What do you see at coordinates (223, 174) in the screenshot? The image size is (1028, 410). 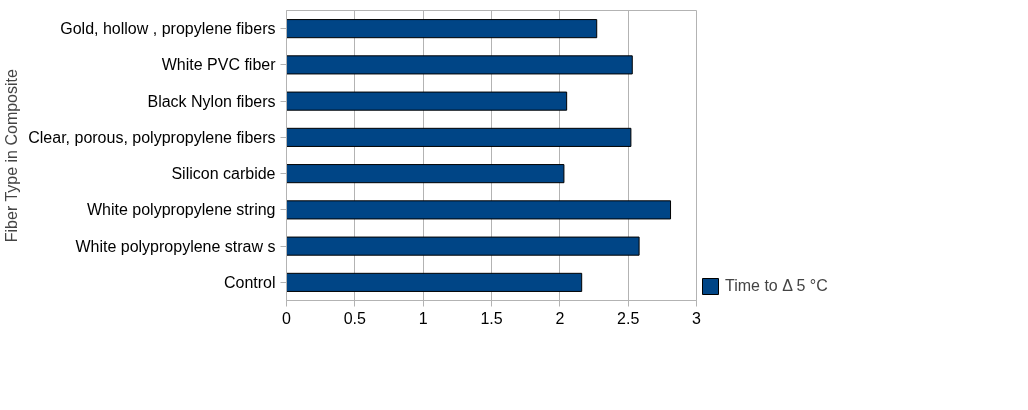 I see `y-tick-label: Silicon carbide` at bounding box center [223, 174].